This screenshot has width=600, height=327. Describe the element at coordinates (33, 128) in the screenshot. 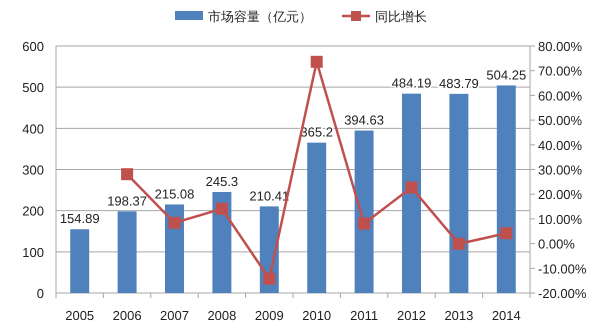

I see `y-tick-label: 400` at that location.